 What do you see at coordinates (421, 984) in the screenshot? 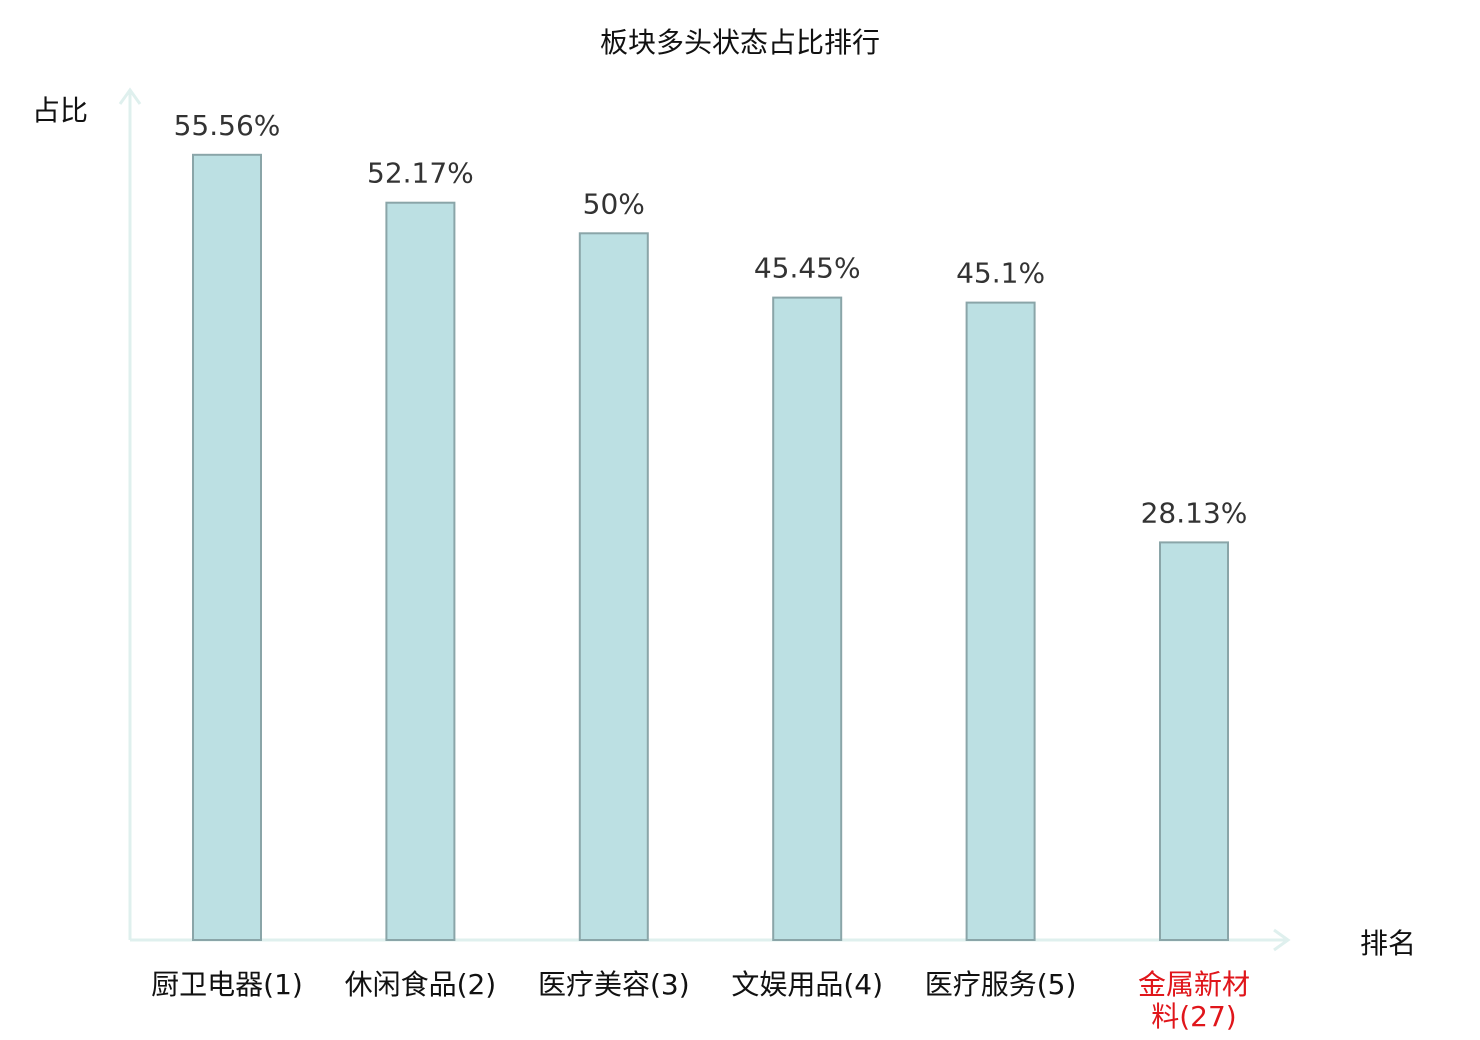
I see `category-label: 休闲食品(2)` at bounding box center [421, 984].